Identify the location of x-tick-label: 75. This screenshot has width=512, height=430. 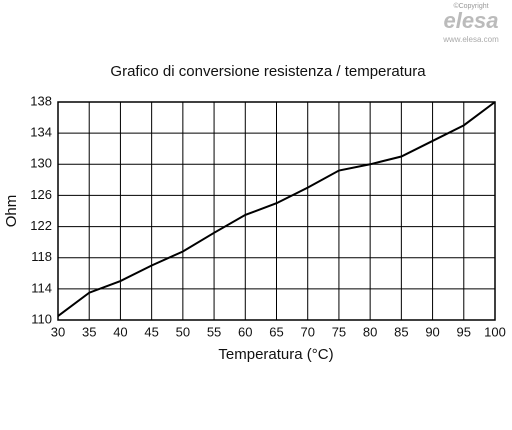
(339, 331).